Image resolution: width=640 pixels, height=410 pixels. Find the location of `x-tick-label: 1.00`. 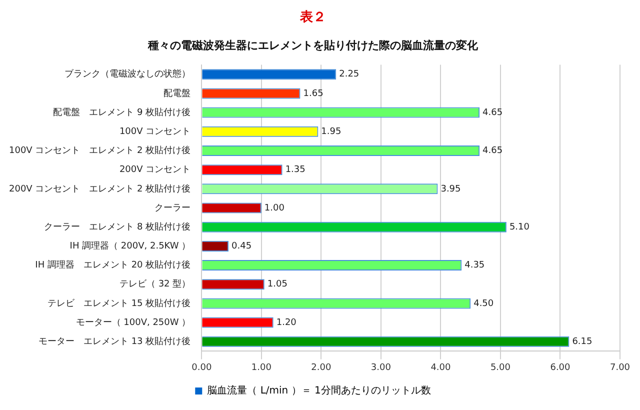

x-tick-label: 1.00 is located at coordinates (261, 367).